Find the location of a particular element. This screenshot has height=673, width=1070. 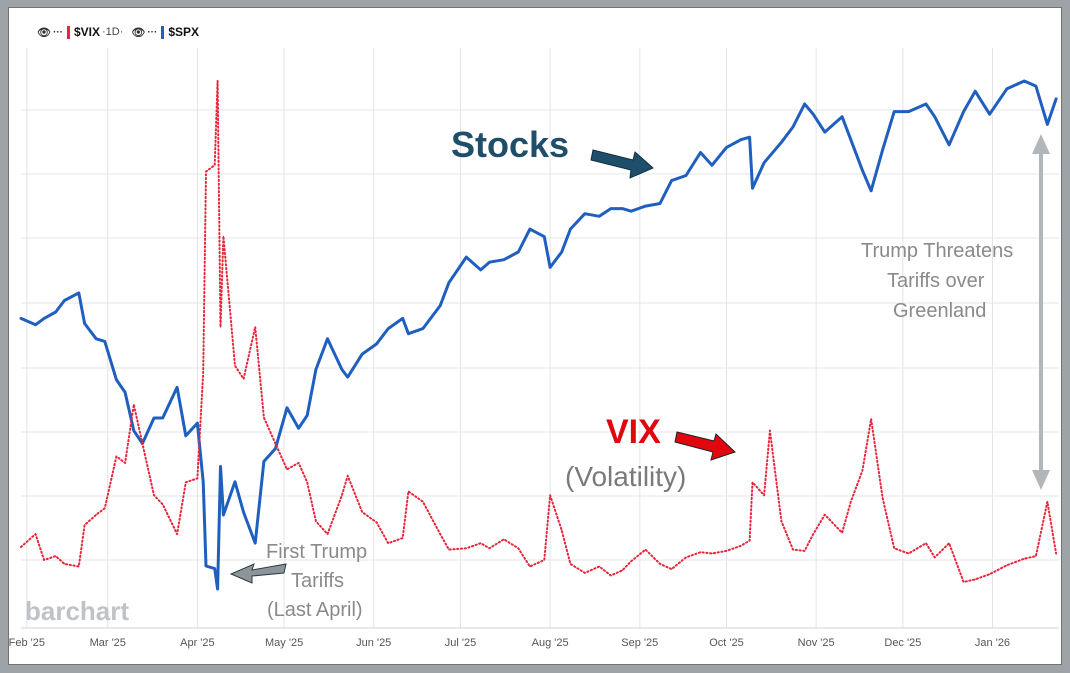

x-tick-label: Aug '25 is located at coordinates (550, 643).